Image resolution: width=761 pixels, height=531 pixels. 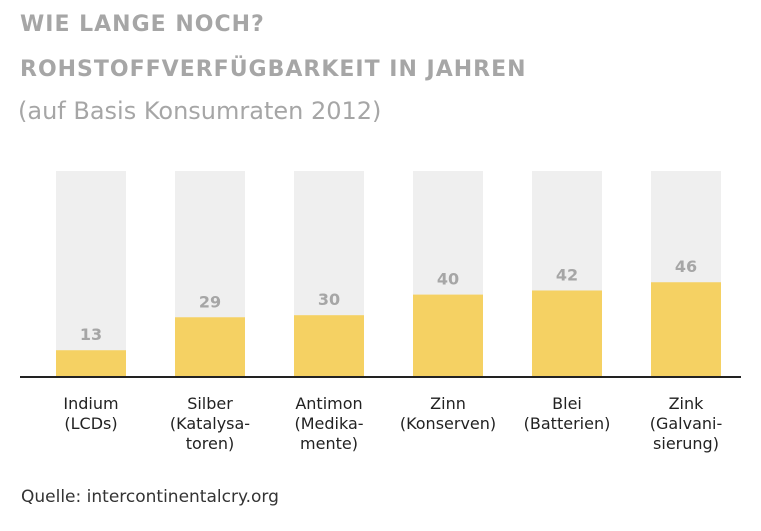 I want to click on data-label: 29, so click(x=210, y=301).